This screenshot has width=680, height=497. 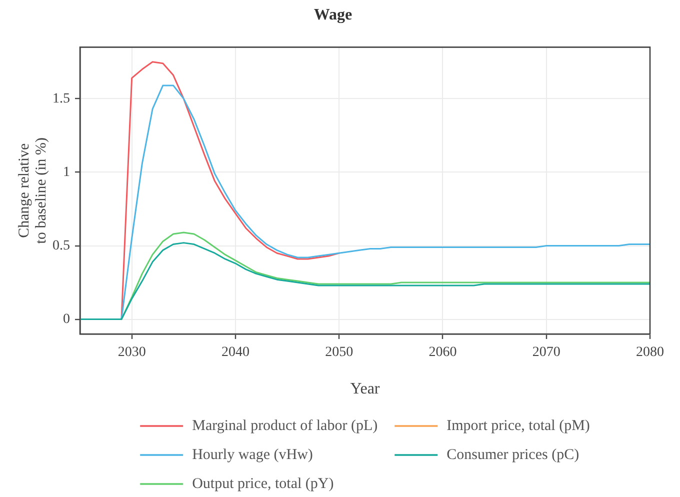 I want to click on legend-label: Output price, total (pY), so click(x=263, y=484).